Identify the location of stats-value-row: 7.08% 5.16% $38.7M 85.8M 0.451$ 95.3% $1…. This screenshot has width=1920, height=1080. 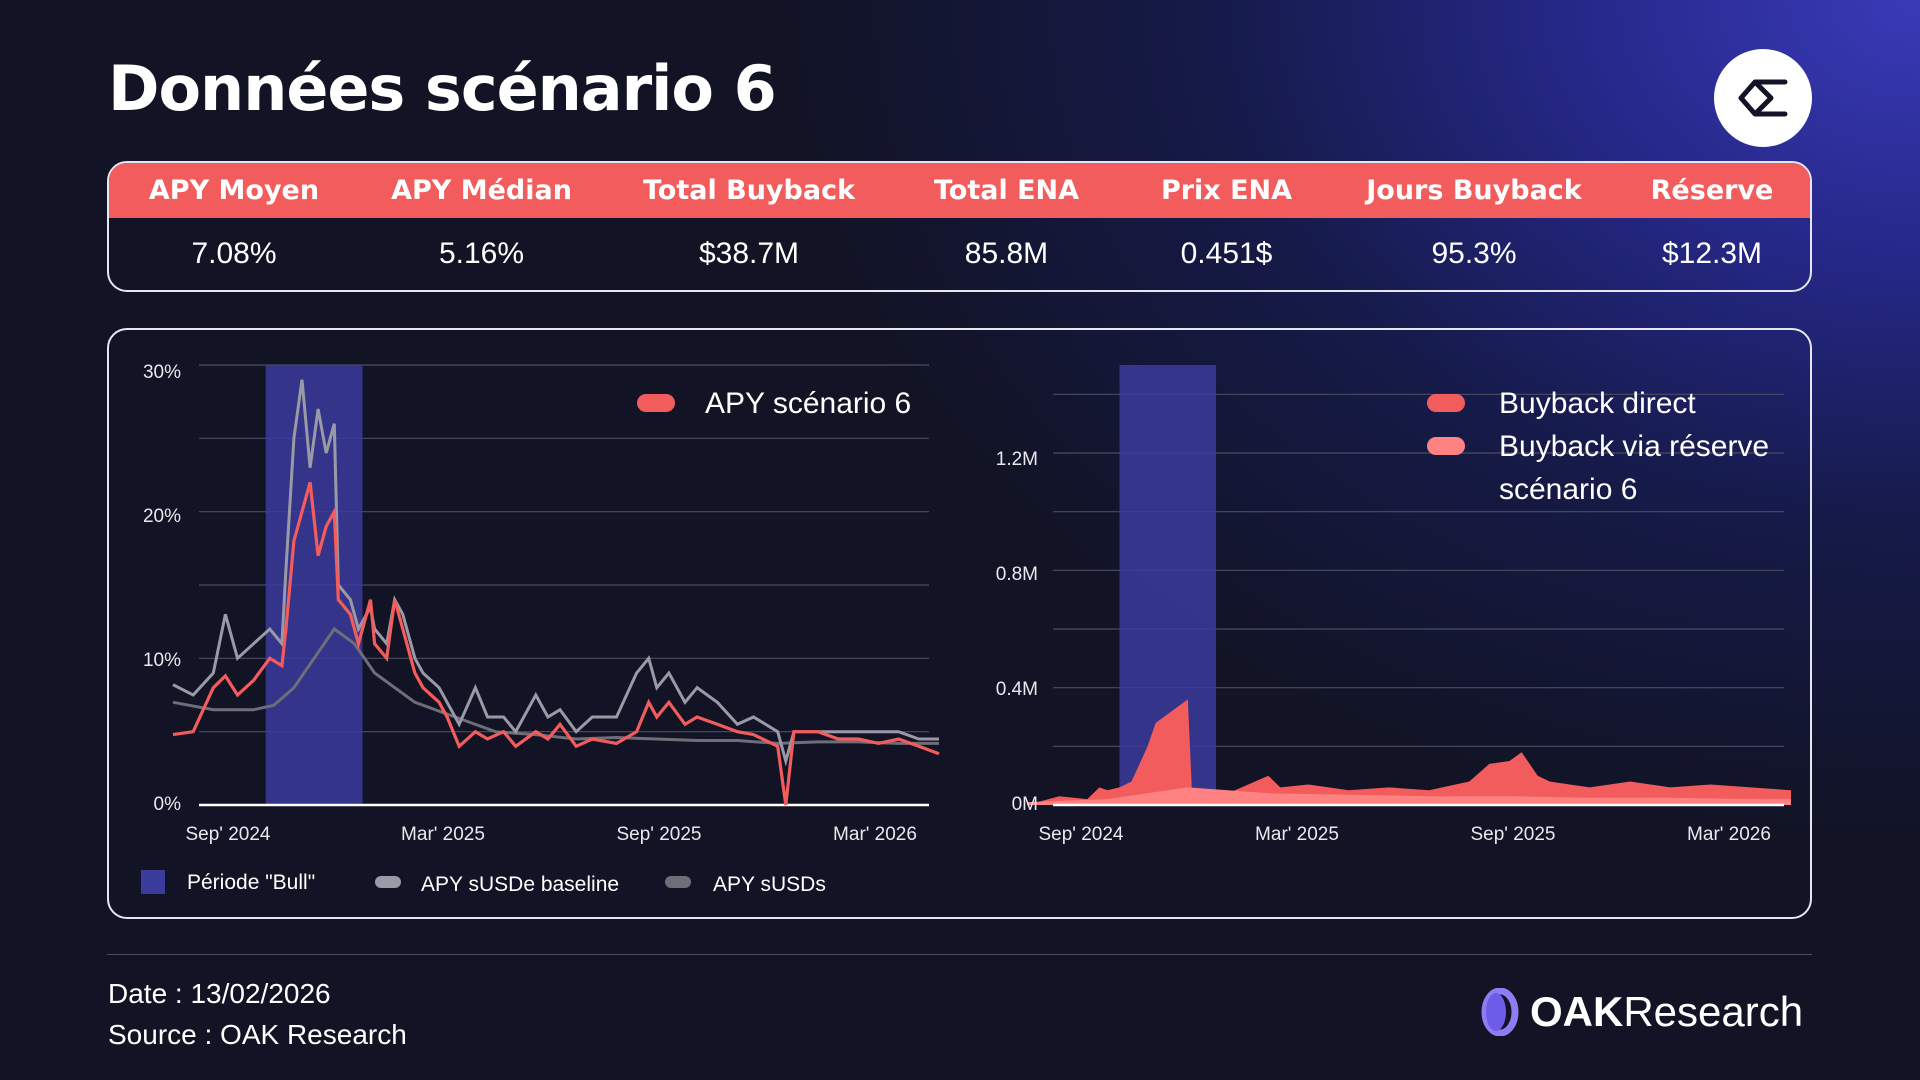
(959, 254).